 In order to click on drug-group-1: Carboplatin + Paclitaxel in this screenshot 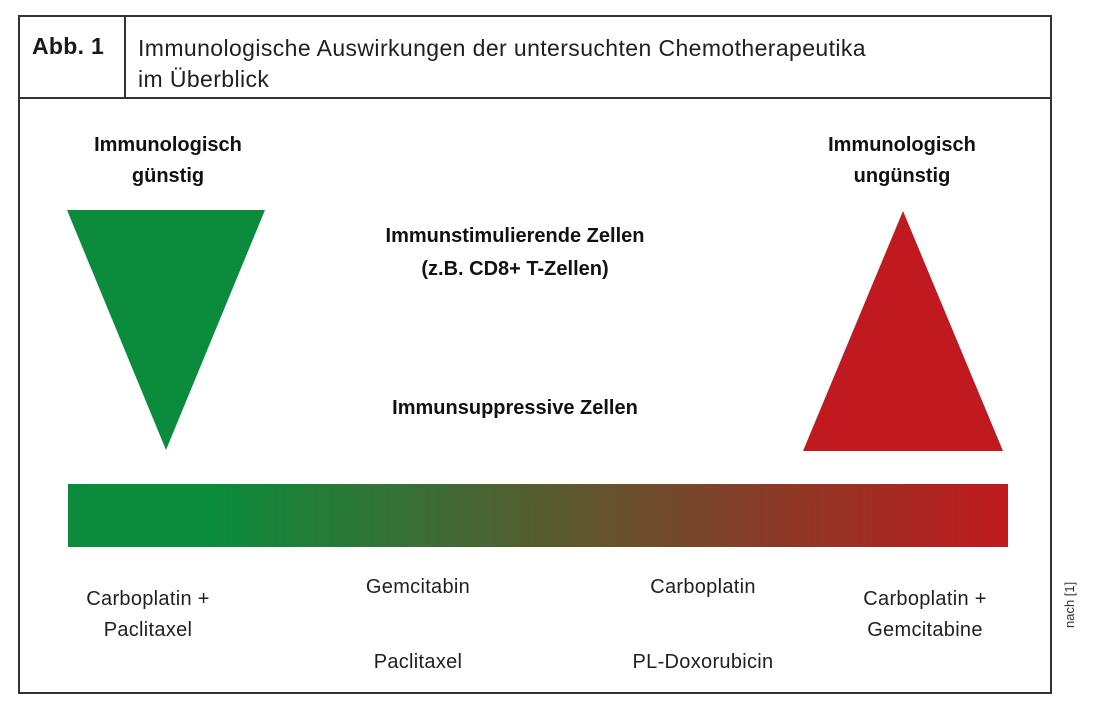, I will do `click(148, 615)`.